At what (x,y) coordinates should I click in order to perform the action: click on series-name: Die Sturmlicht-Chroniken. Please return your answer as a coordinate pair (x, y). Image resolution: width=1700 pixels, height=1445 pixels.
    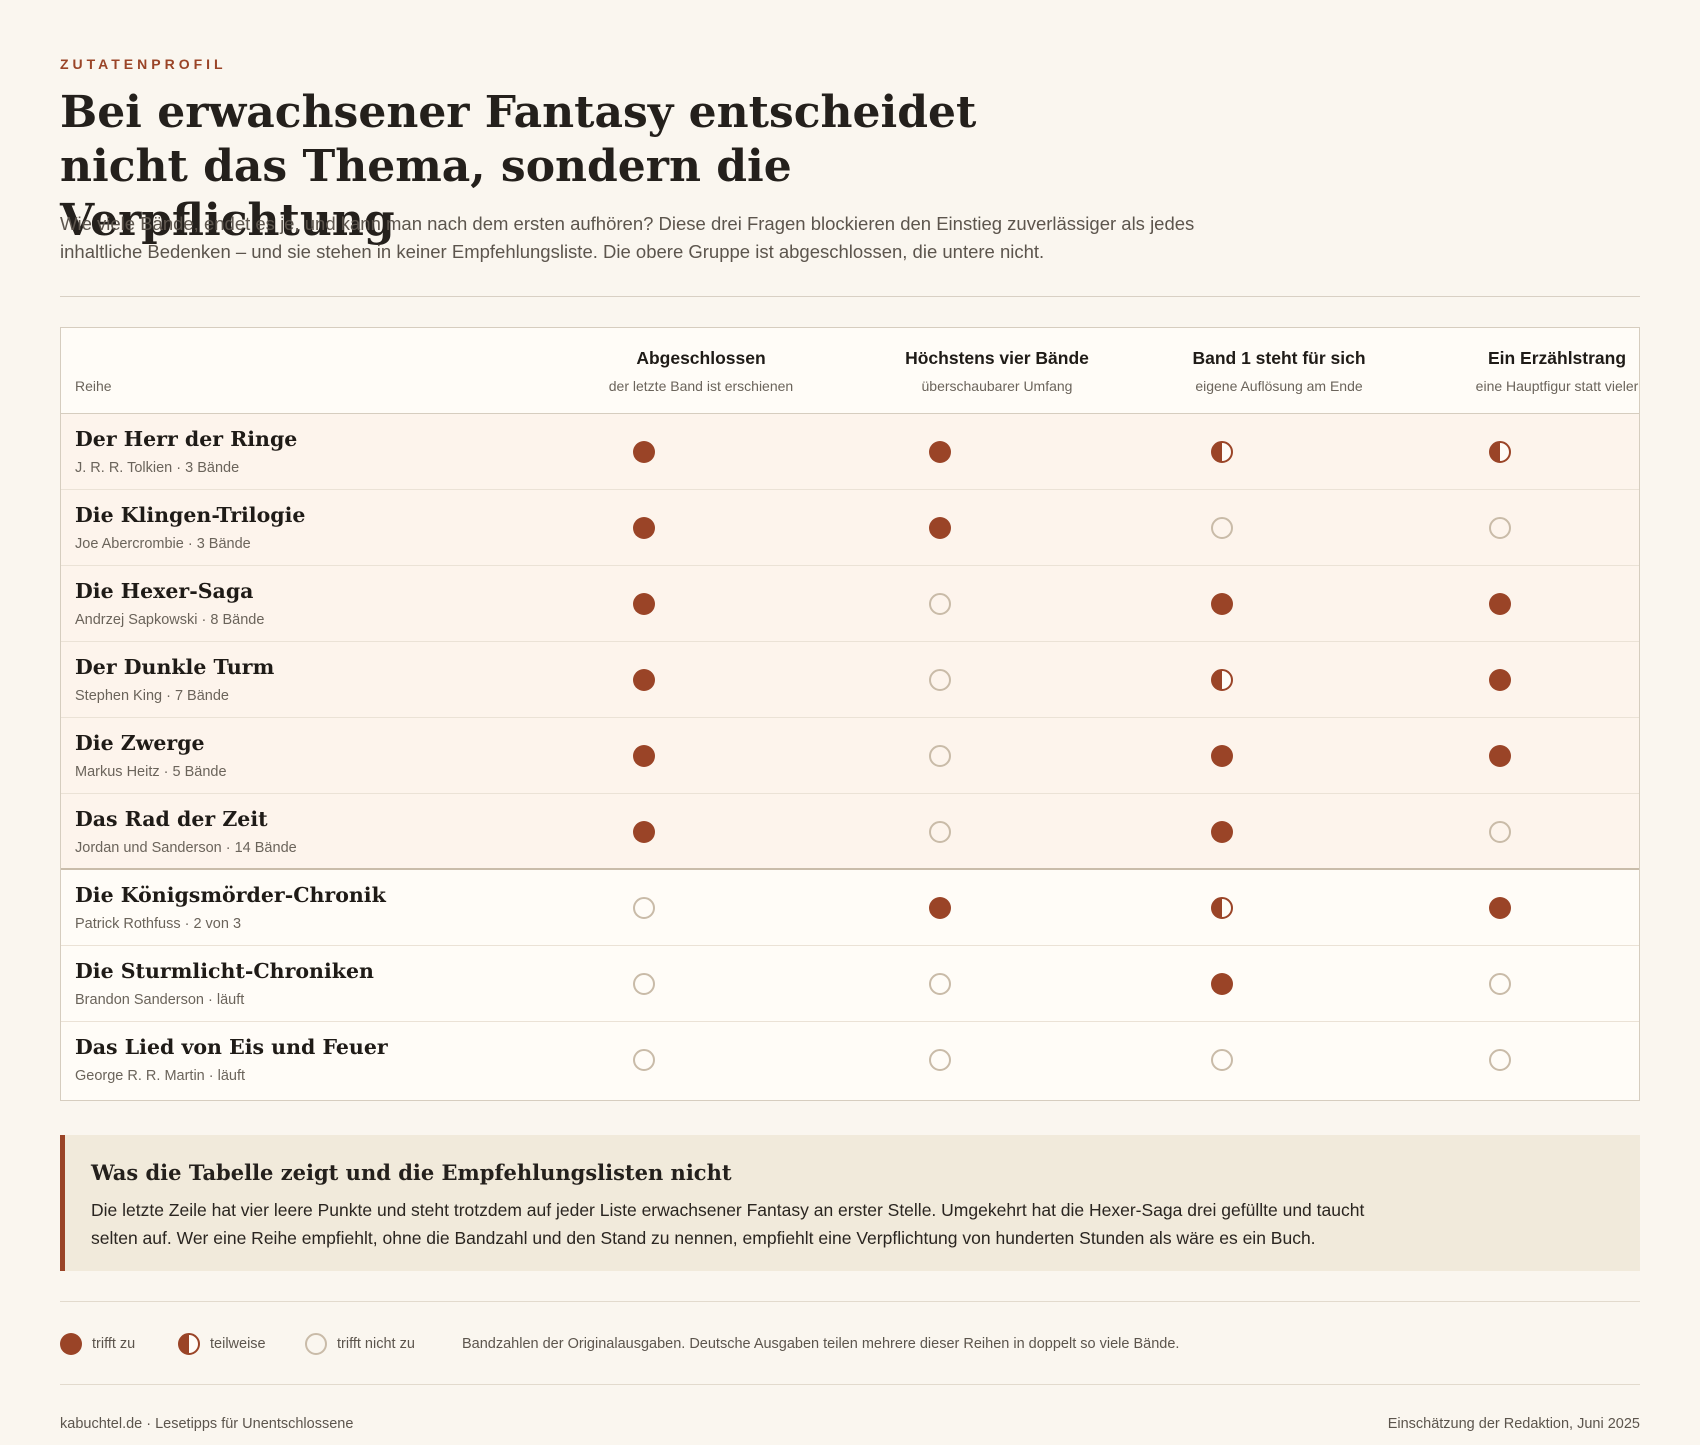
    Looking at the image, I should click on (224, 971).